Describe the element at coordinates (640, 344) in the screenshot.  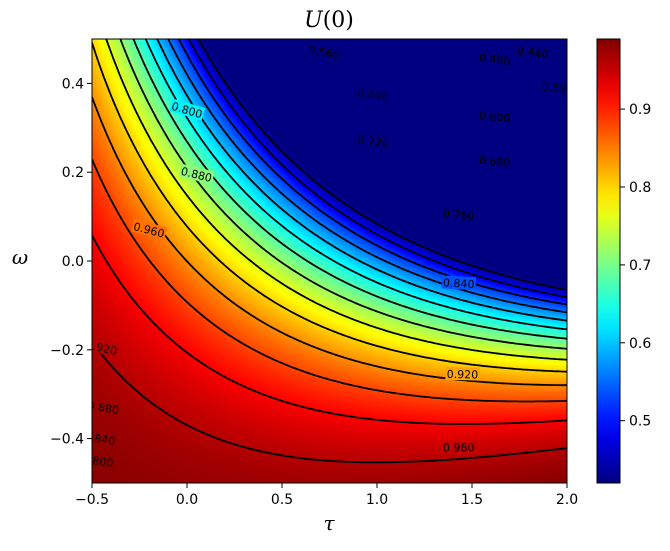
I see `colorbar-tick-label: 0.6` at that location.